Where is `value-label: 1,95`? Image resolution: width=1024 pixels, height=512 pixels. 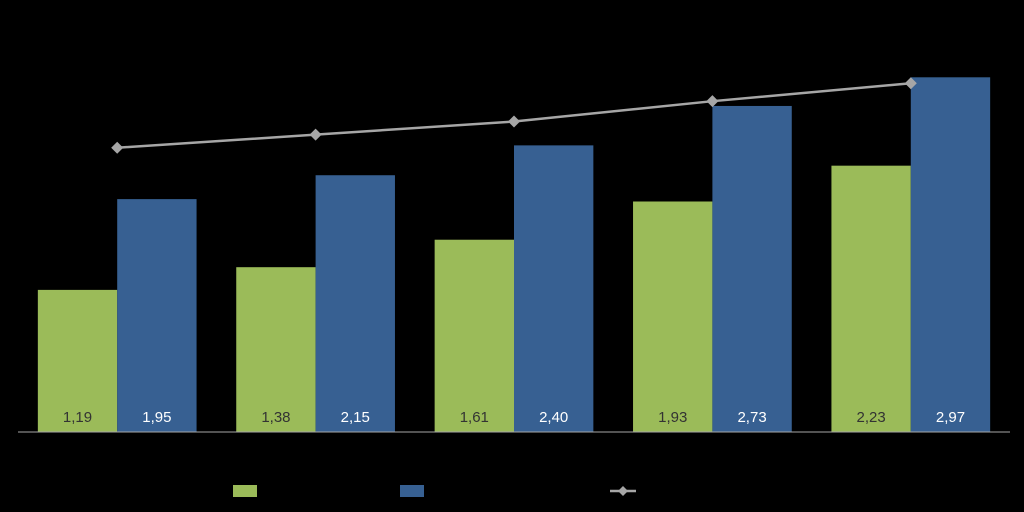
value-label: 1,95 is located at coordinates (156, 417).